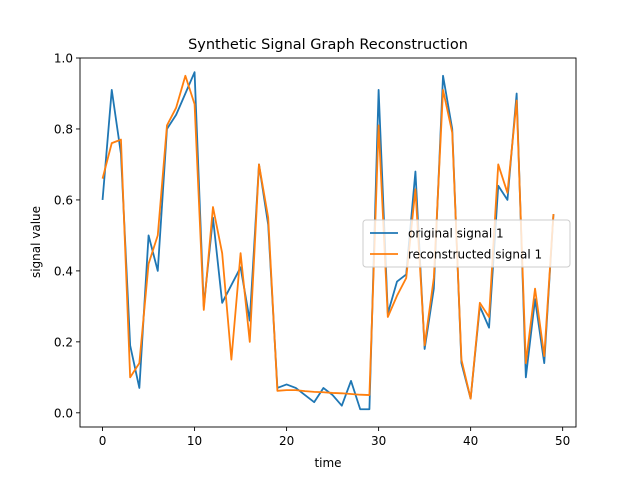 This screenshot has width=640, height=480. What do you see at coordinates (194, 441) in the screenshot?
I see `x-tick-label: 10` at bounding box center [194, 441].